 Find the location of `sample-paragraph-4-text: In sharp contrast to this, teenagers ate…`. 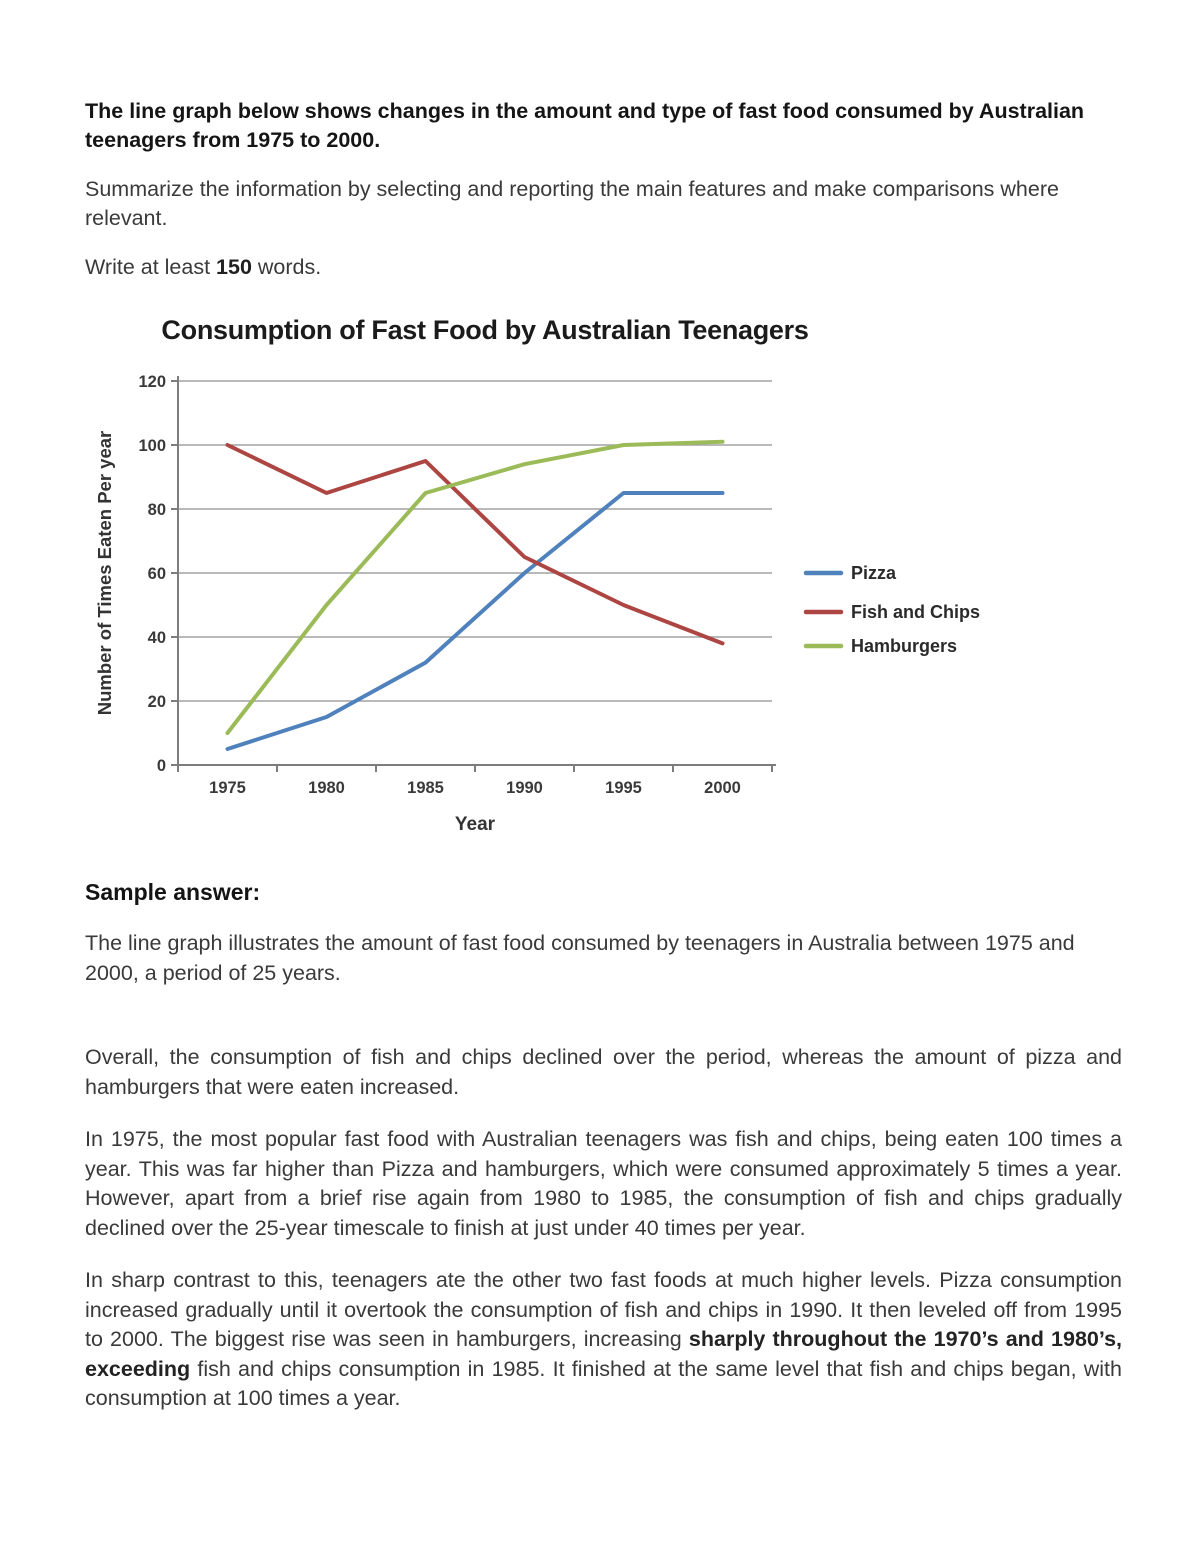

sample-paragraph-4-text: In sharp contrast to this, teenagers ate… is located at coordinates (603, 1309).